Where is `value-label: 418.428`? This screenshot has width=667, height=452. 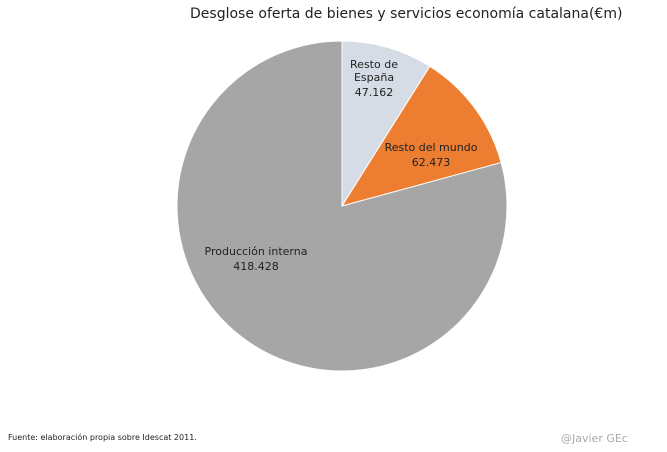
value-label: 418.428 is located at coordinates (256, 266).